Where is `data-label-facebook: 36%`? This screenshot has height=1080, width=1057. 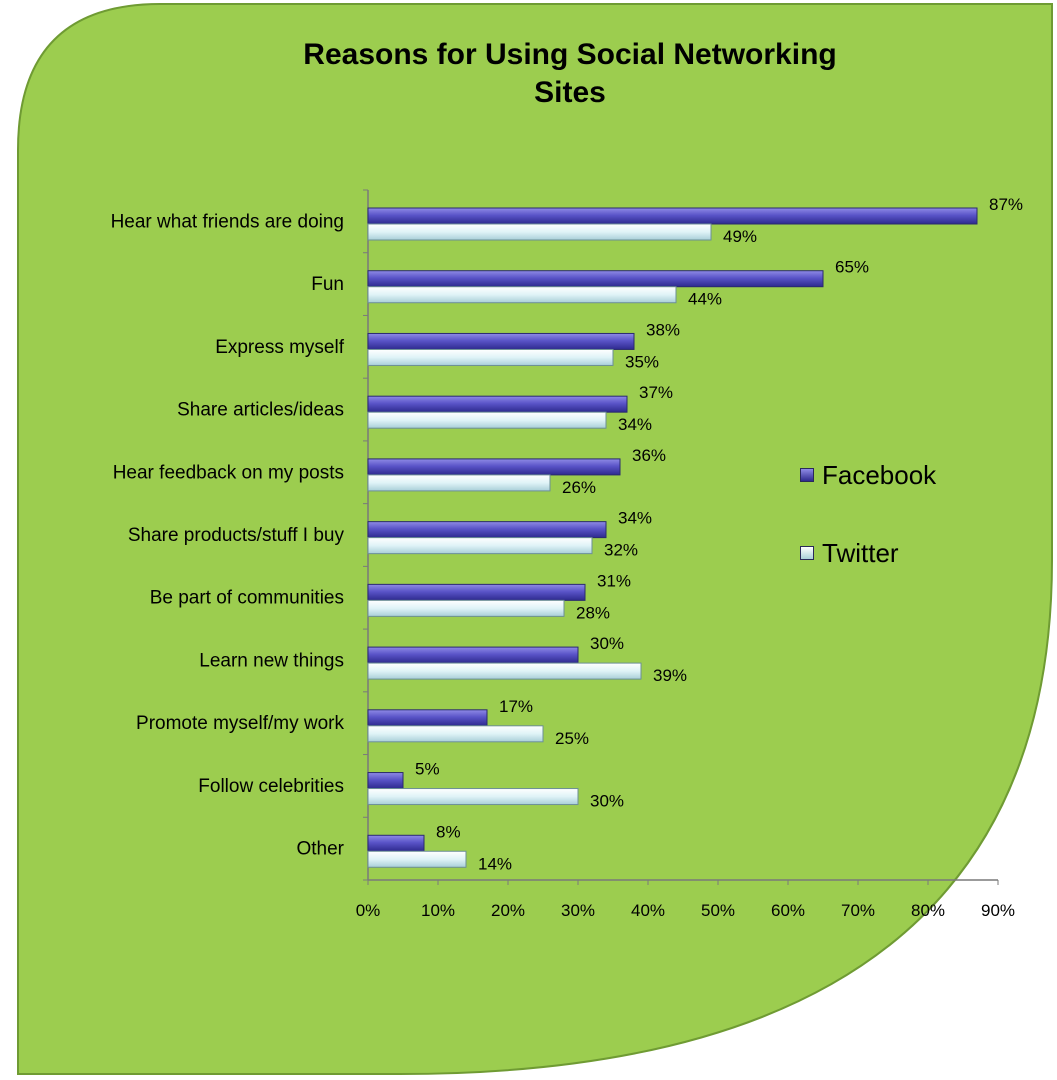
data-label-facebook: 36% is located at coordinates (649, 455).